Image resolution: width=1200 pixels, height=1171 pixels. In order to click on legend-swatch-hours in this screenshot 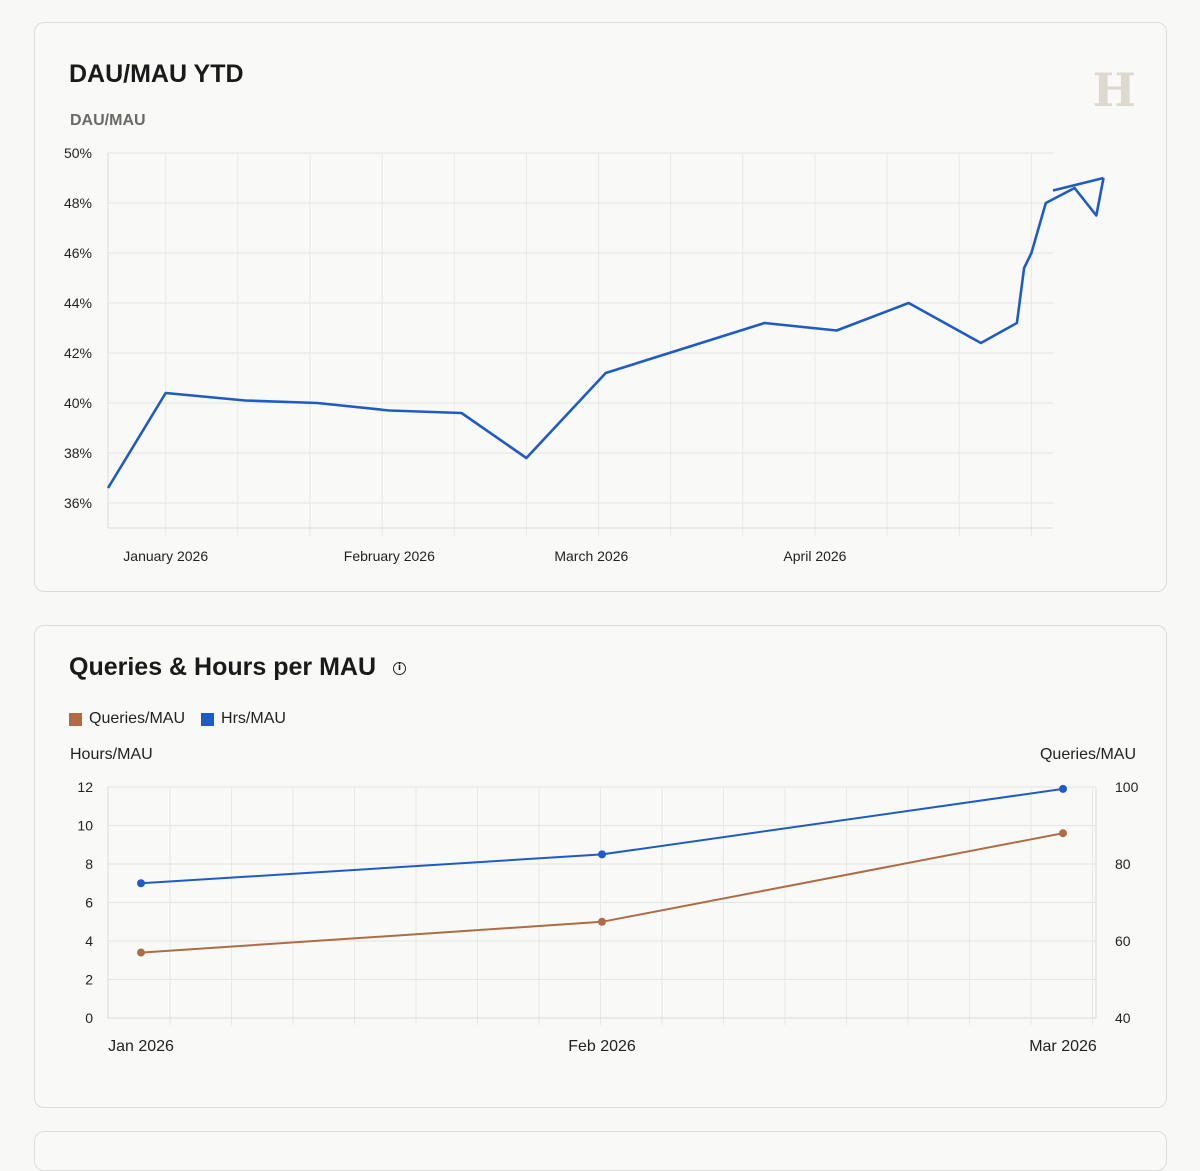, I will do `click(208, 719)`.